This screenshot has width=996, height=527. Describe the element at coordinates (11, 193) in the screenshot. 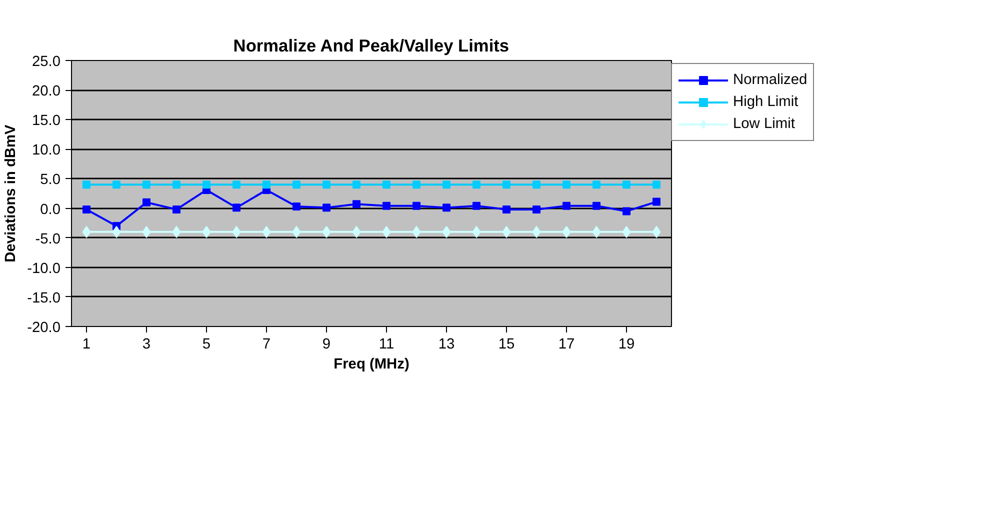

I see `y-axis-title: Deviations in dBmV` at that location.